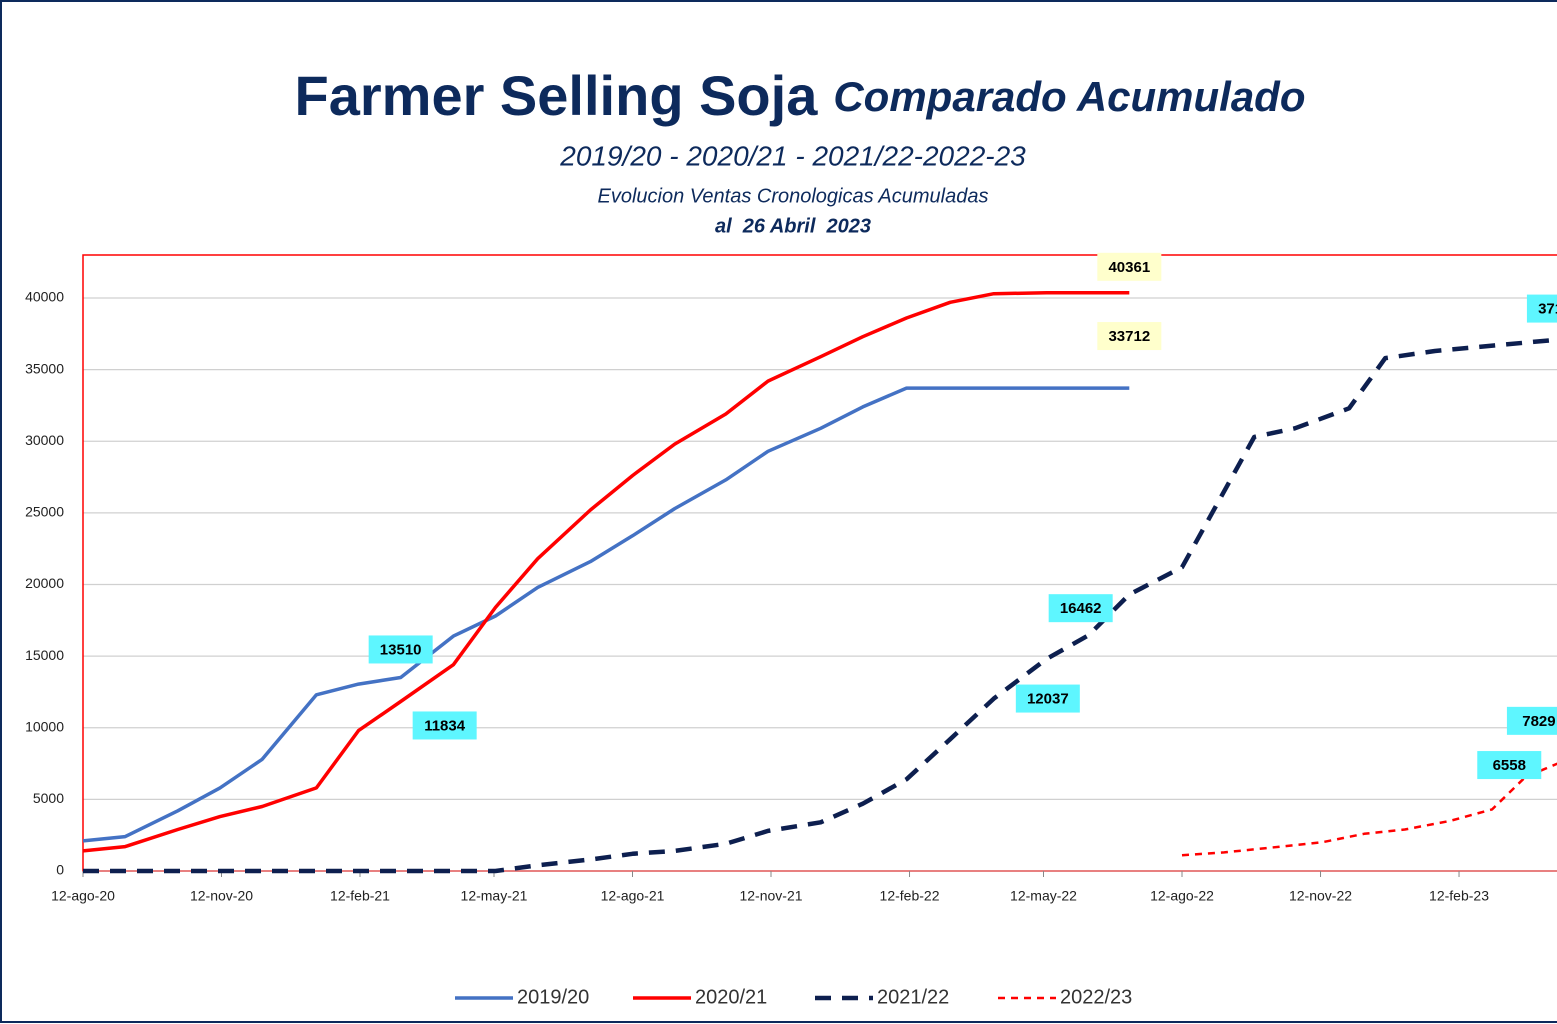 The width and height of the screenshot is (1557, 1024). What do you see at coordinates (770, 896) in the screenshot?
I see `x-tick-label: 12-nov-21` at bounding box center [770, 896].